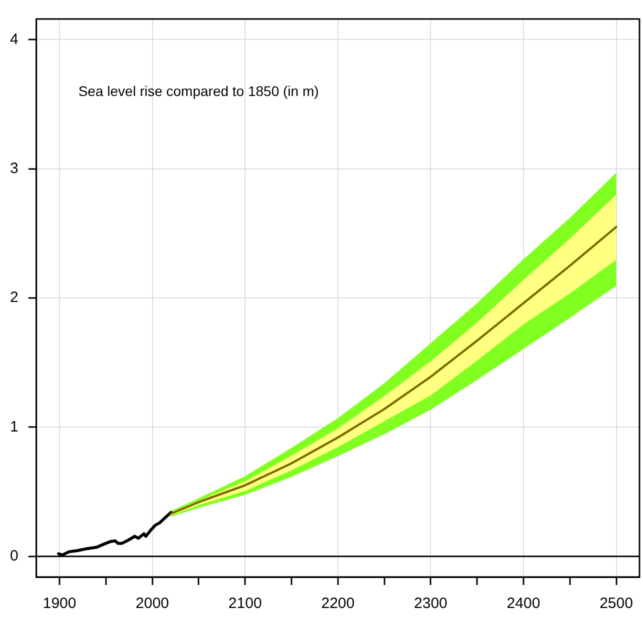  I want to click on x-tick-label: 2500, so click(616, 603).